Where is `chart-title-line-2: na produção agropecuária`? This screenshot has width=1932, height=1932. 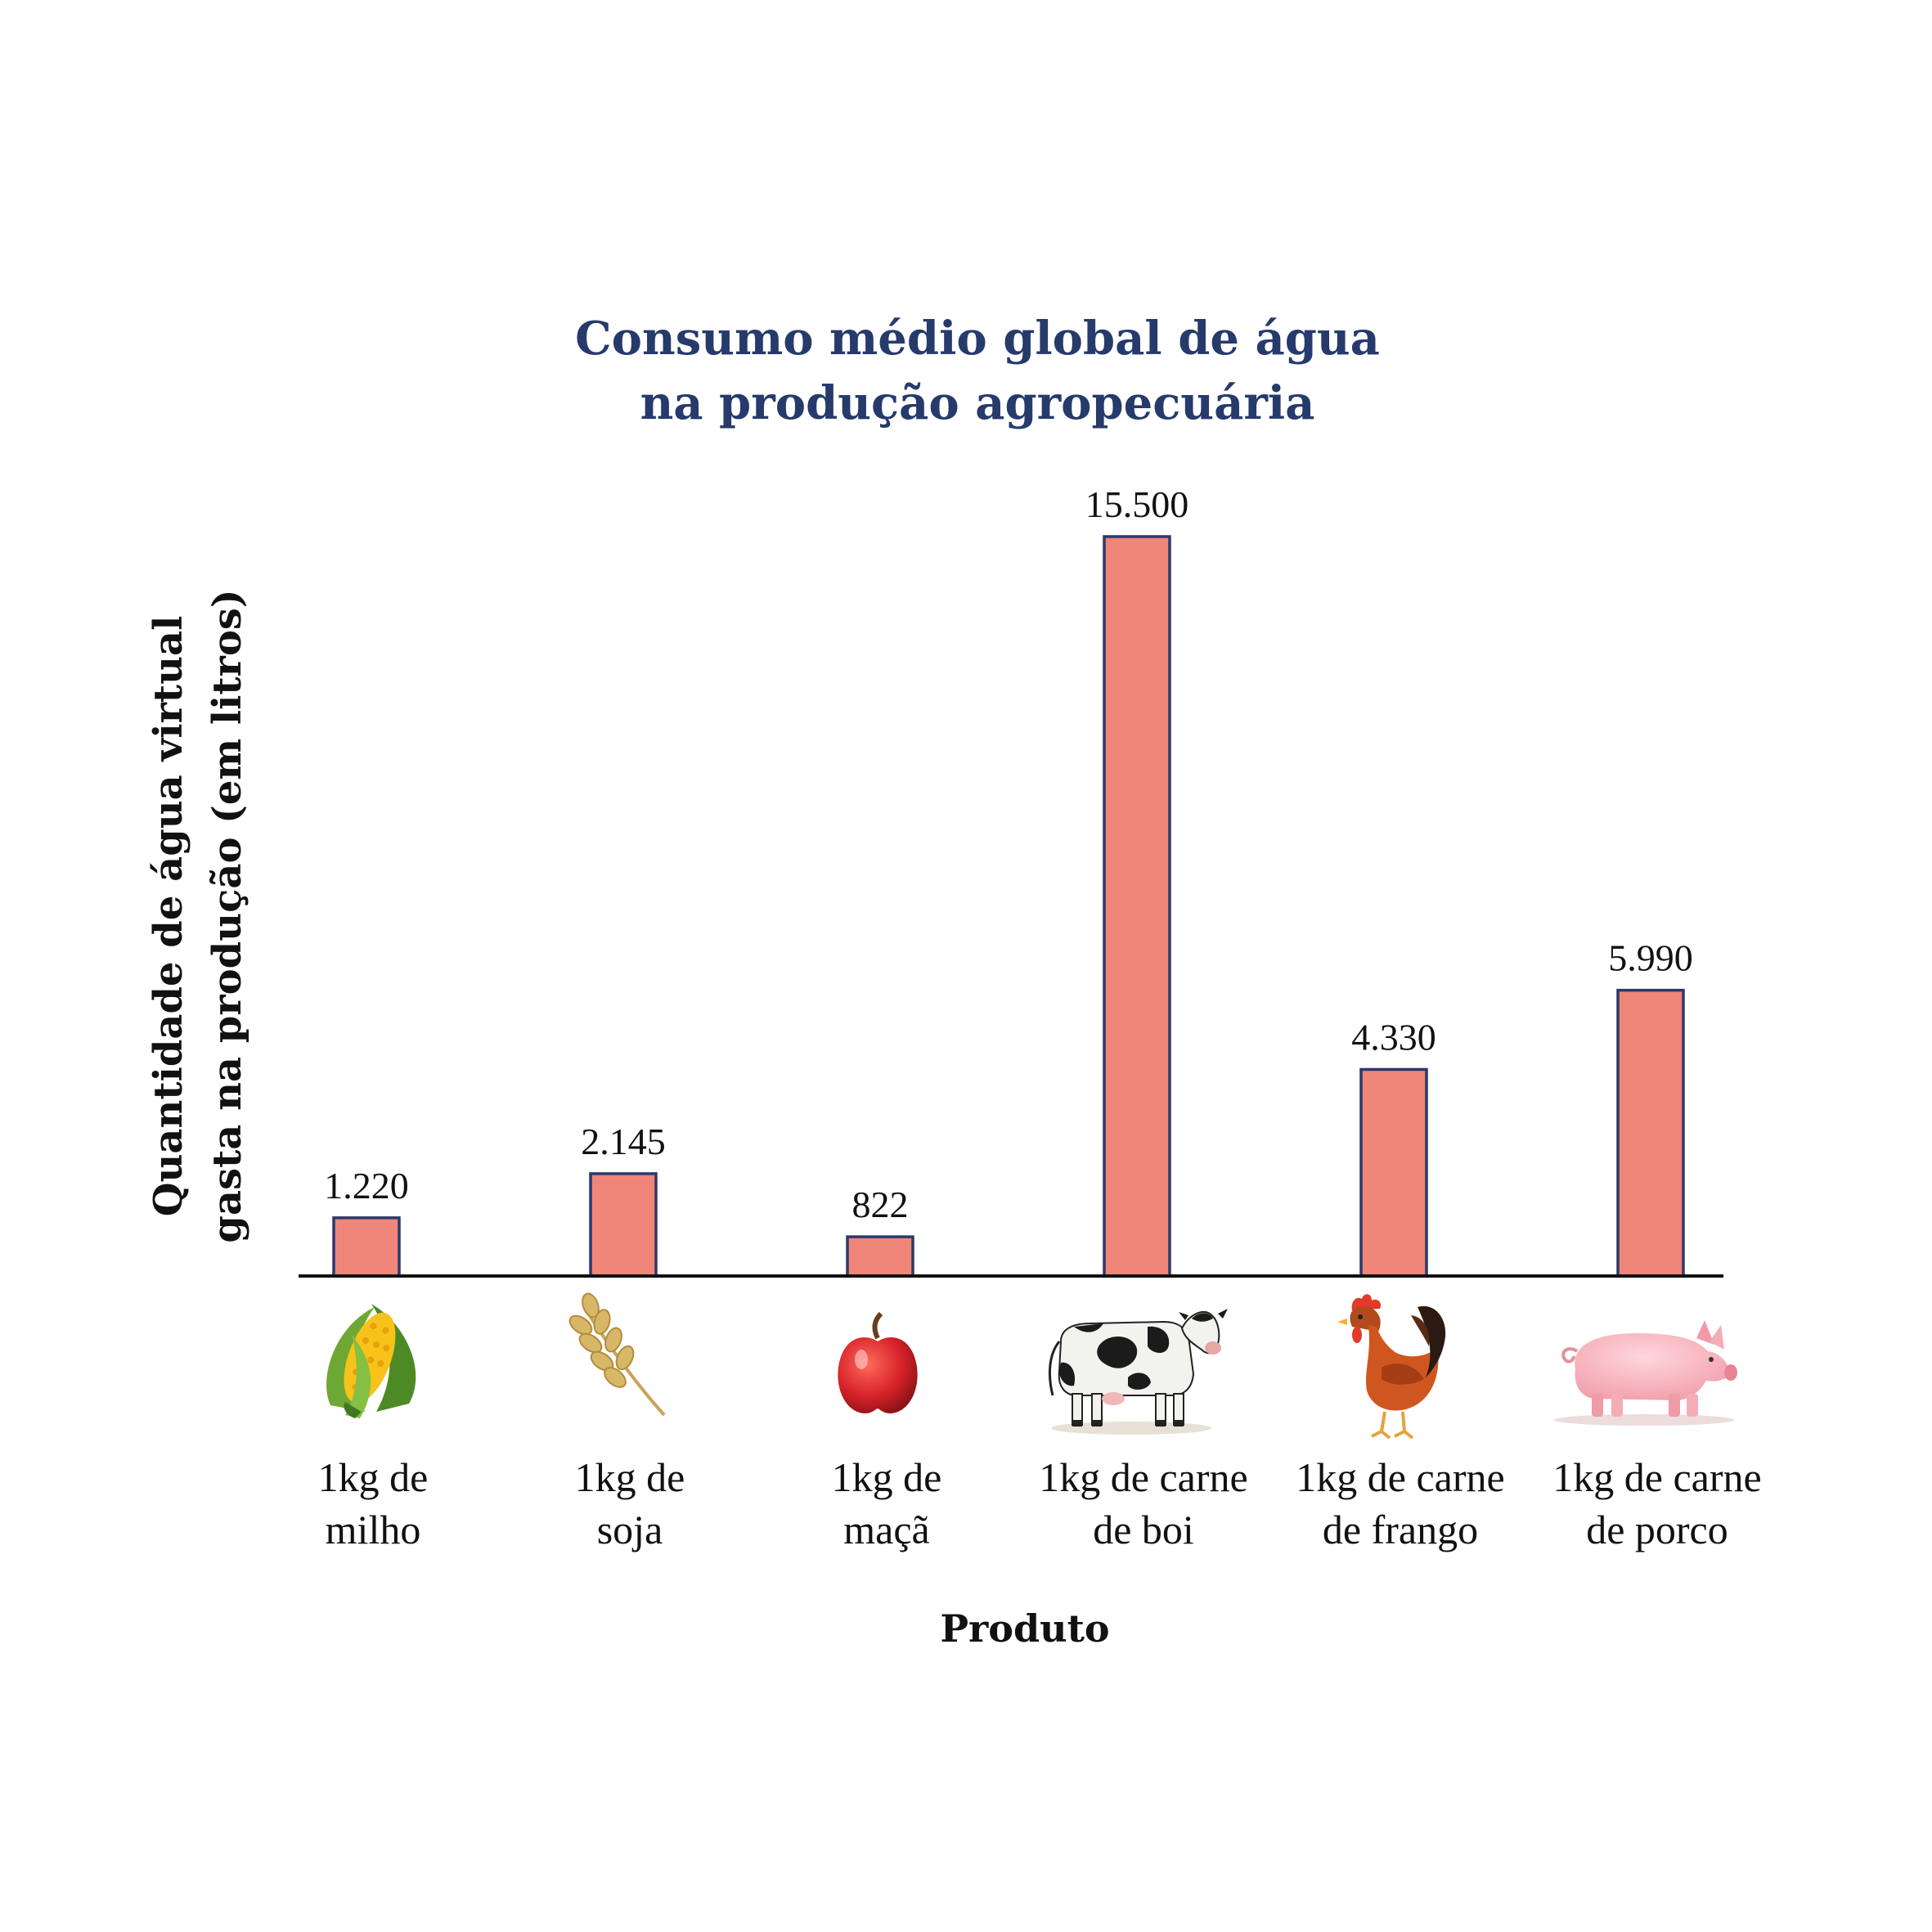 chart-title-line-2: na produção agropecuária is located at coordinates (978, 403).